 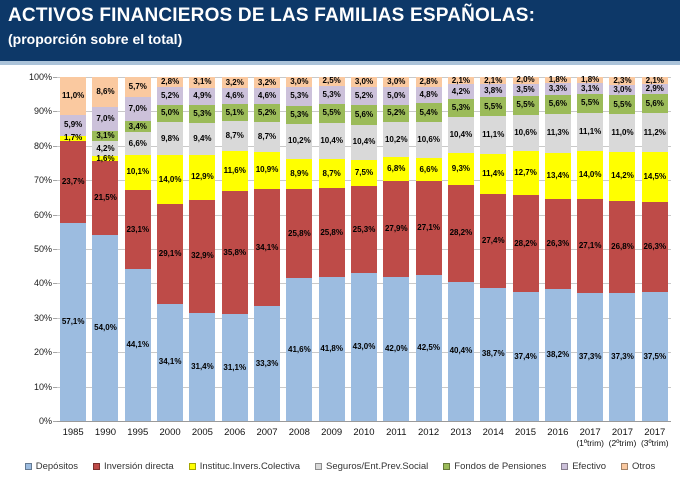 I want to click on segment-label: 1,7%, so click(x=73, y=138).